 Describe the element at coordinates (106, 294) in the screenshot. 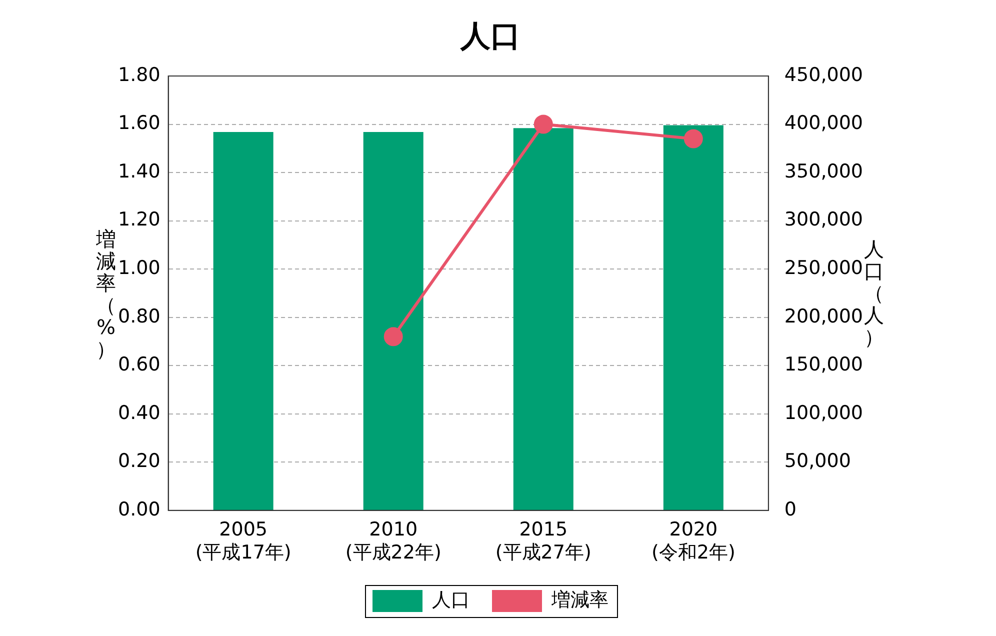

I see `y-axis-title: 増減率（%）` at that location.